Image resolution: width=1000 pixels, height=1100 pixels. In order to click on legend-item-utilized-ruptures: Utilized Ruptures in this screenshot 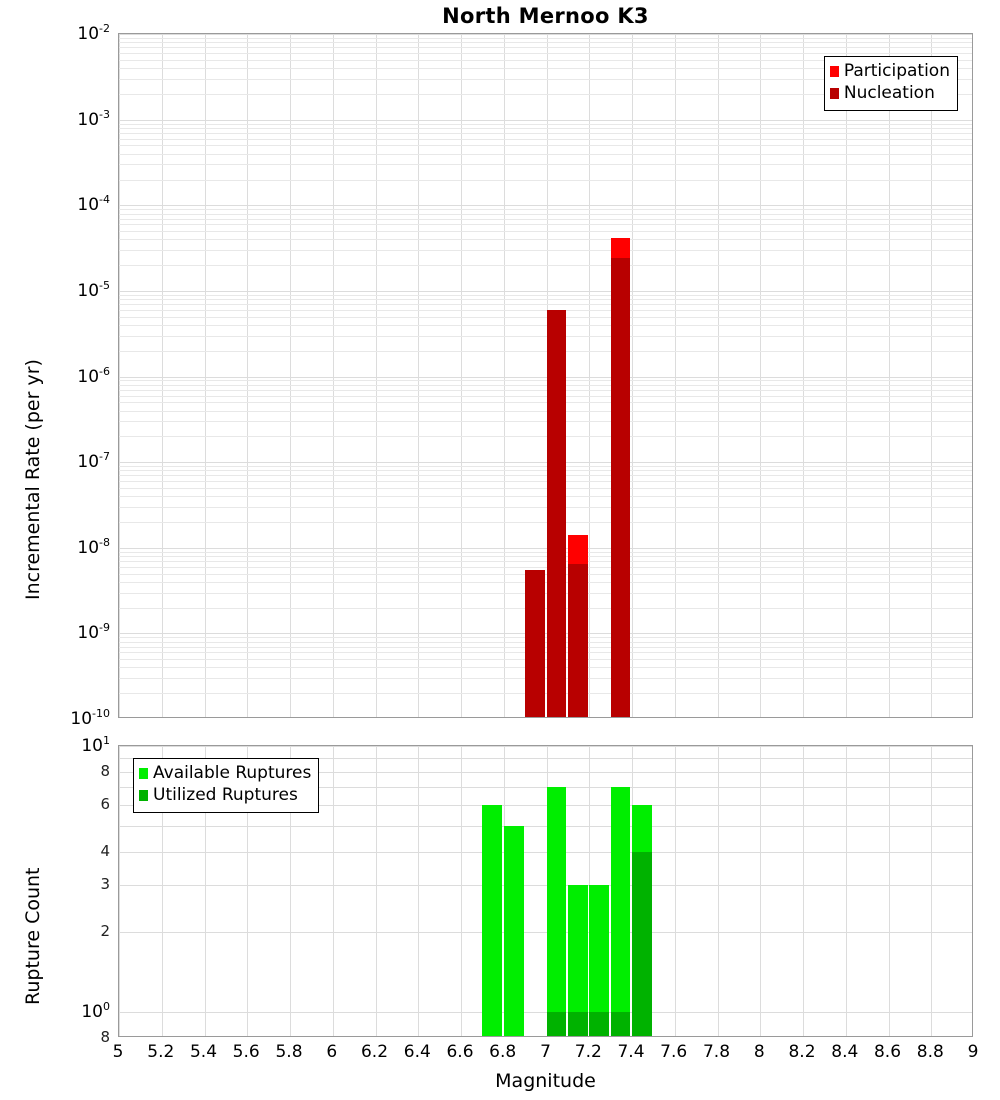, I will do `click(225, 796)`.